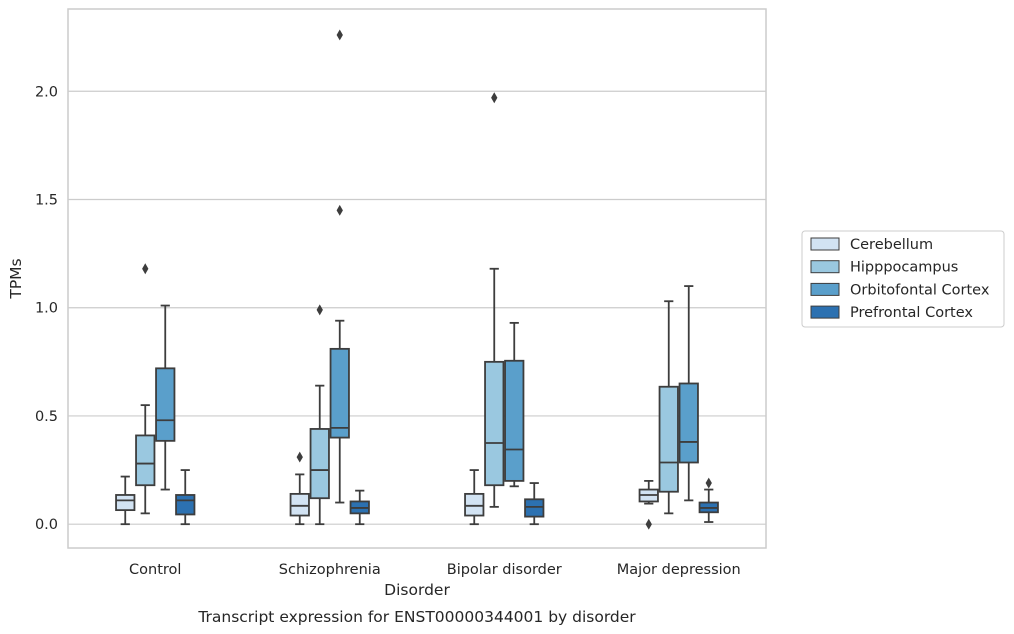 The width and height of the screenshot is (1014, 634). What do you see at coordinates (46, 417) in the screenshot?
I see `y-tick-label: 0.5` at bounding box center [46, 417].